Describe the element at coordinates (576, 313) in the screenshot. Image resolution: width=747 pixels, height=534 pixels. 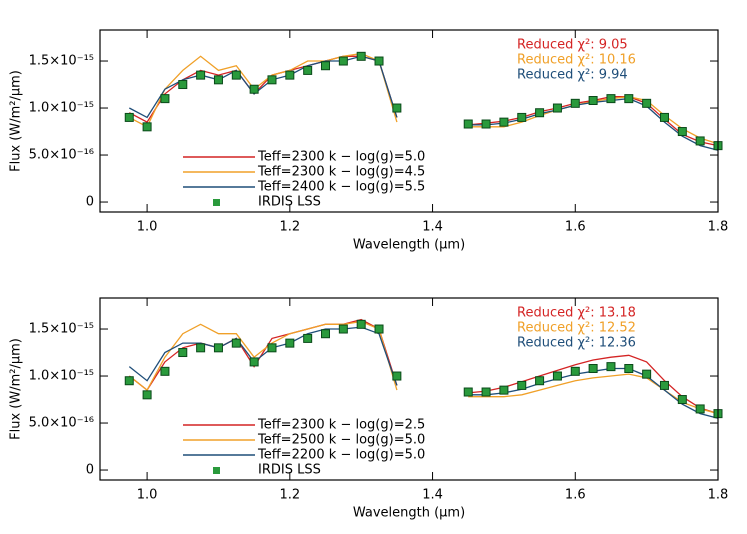
I see `chi2-annotation: Reduced χ²: 13.18` at that location.